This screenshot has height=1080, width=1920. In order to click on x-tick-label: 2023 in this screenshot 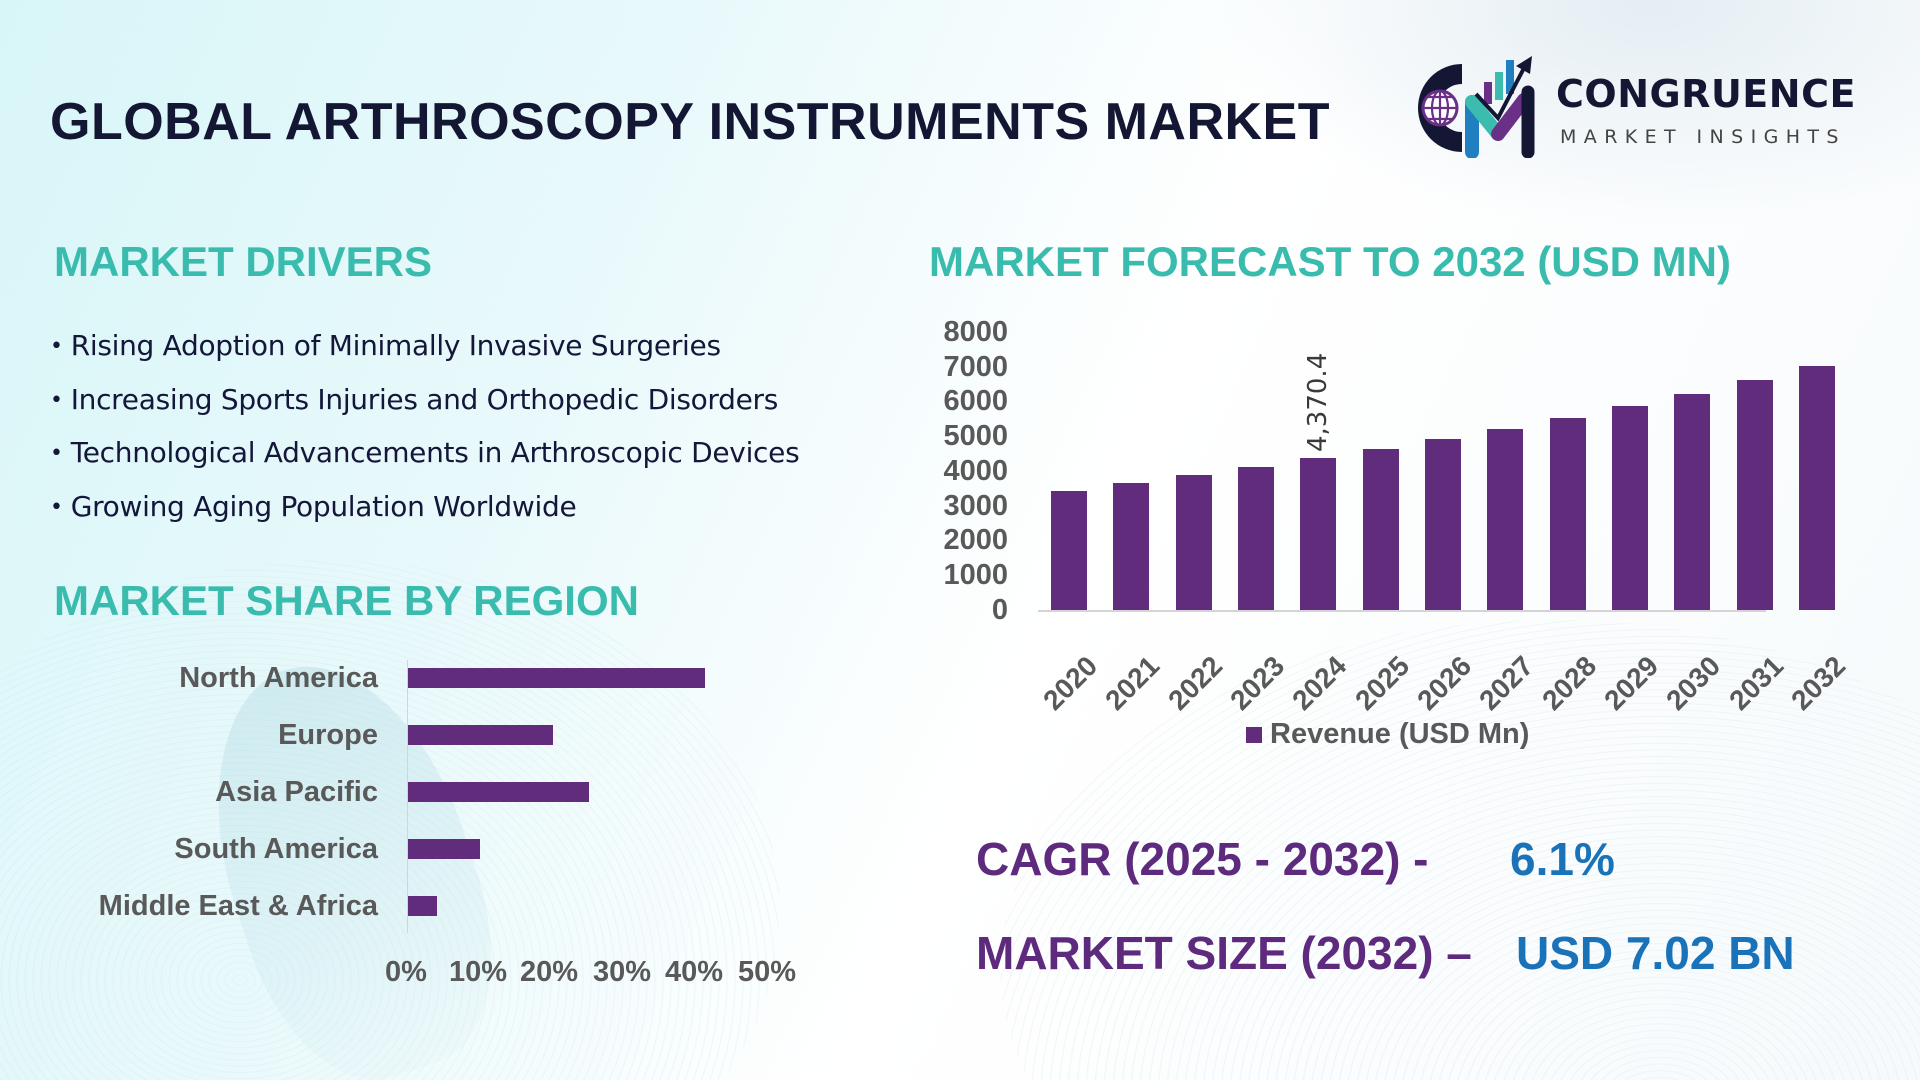, I will do `click(1257, 683)`.